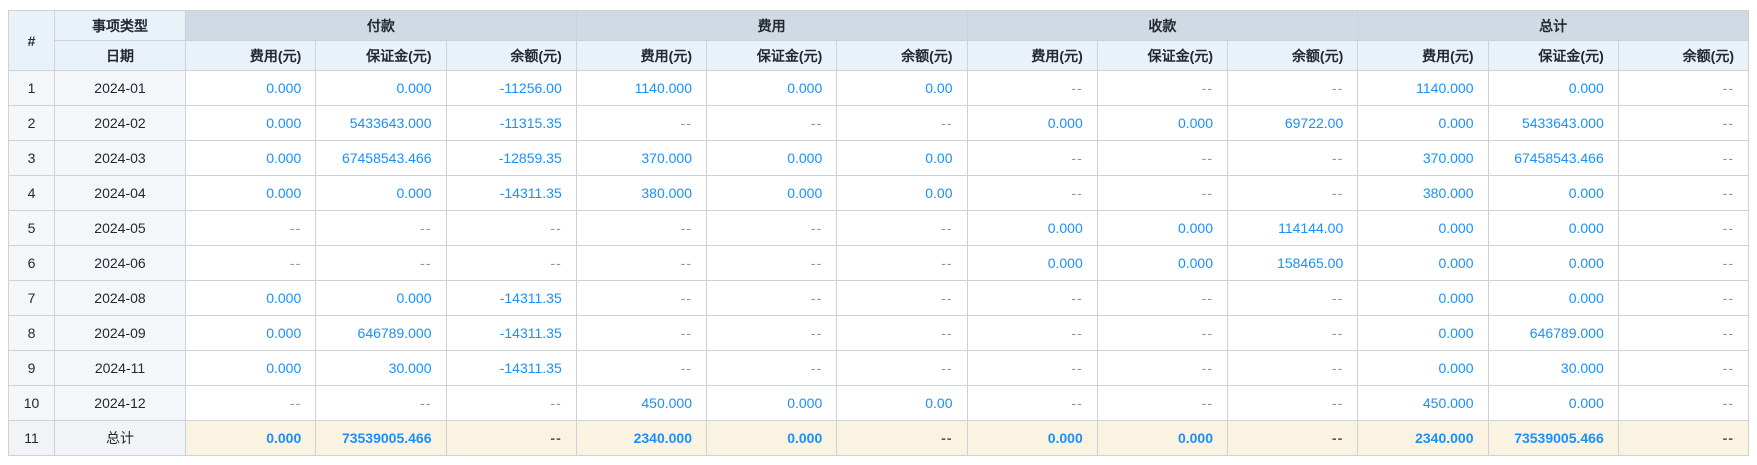 The height and width of the screenshot is (465, 1757). Describe the element at coordinates (31, 228) in the screenshot. I see `row-index: 5` at that location.